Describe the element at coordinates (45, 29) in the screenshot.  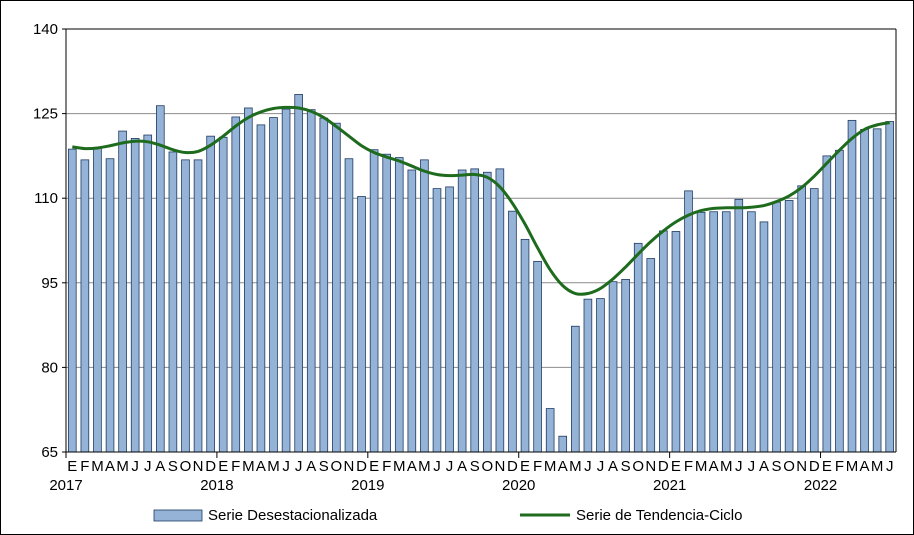
I see `y-tick-140: 140` at that location.